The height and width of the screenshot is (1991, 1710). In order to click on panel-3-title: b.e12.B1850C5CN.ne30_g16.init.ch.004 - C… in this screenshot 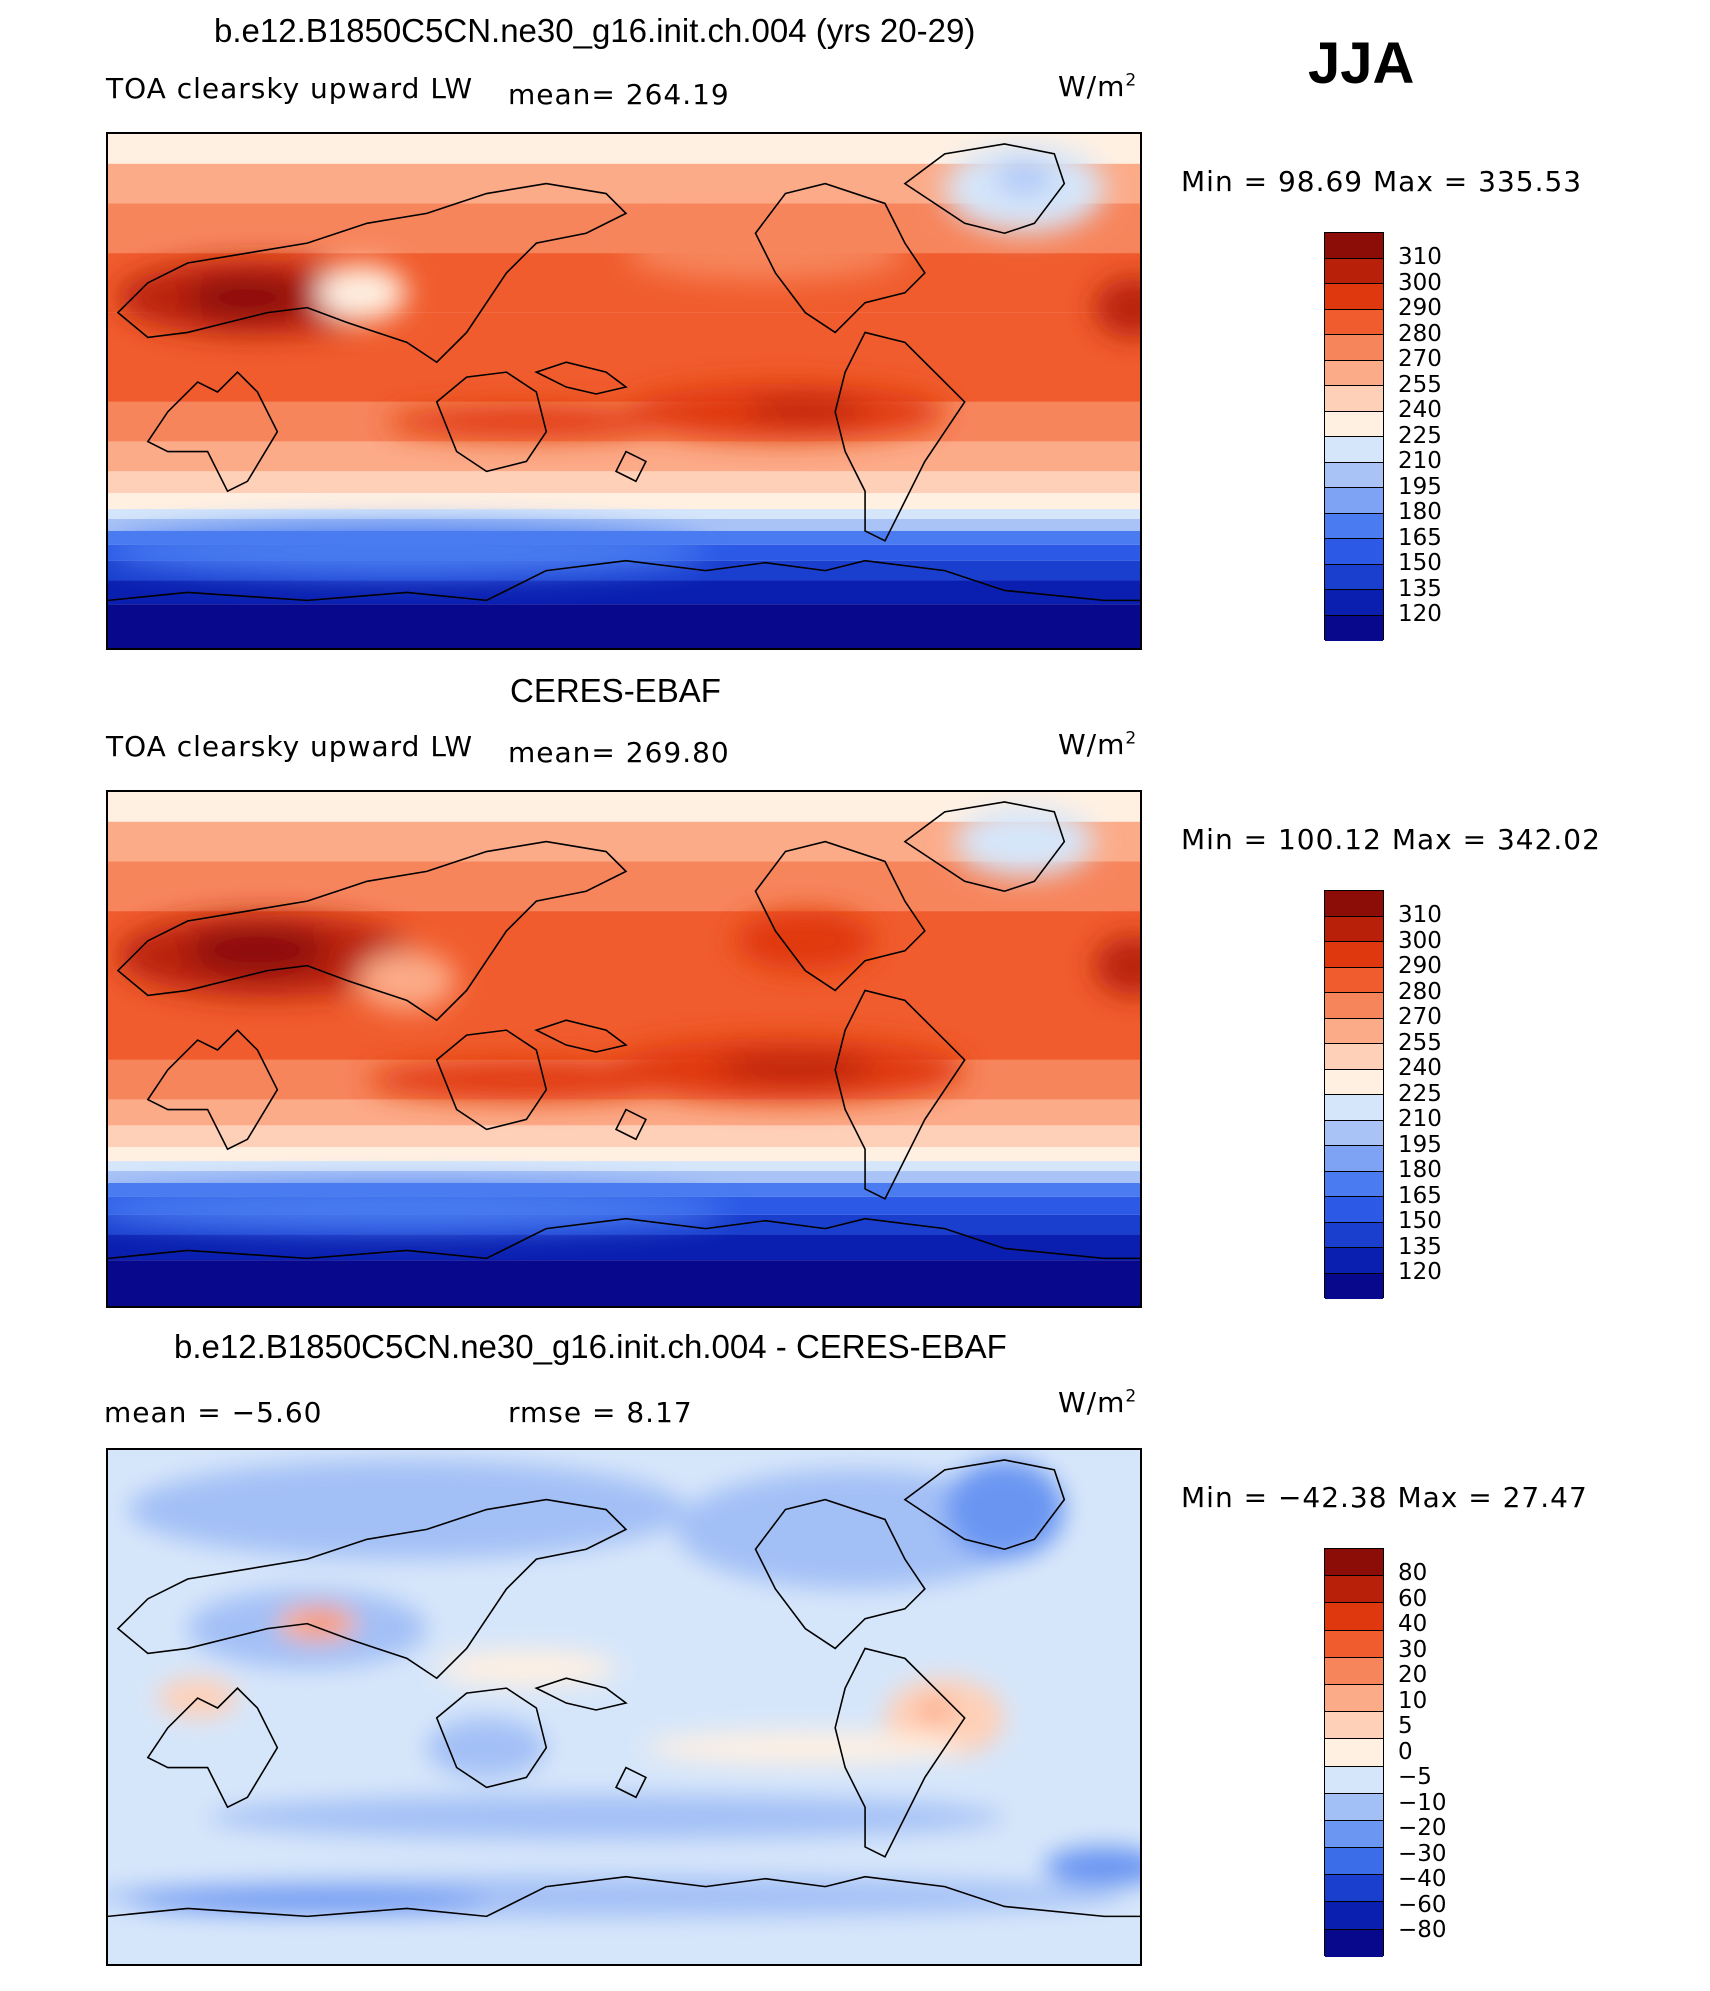, I will do `click(590, 1346)`.